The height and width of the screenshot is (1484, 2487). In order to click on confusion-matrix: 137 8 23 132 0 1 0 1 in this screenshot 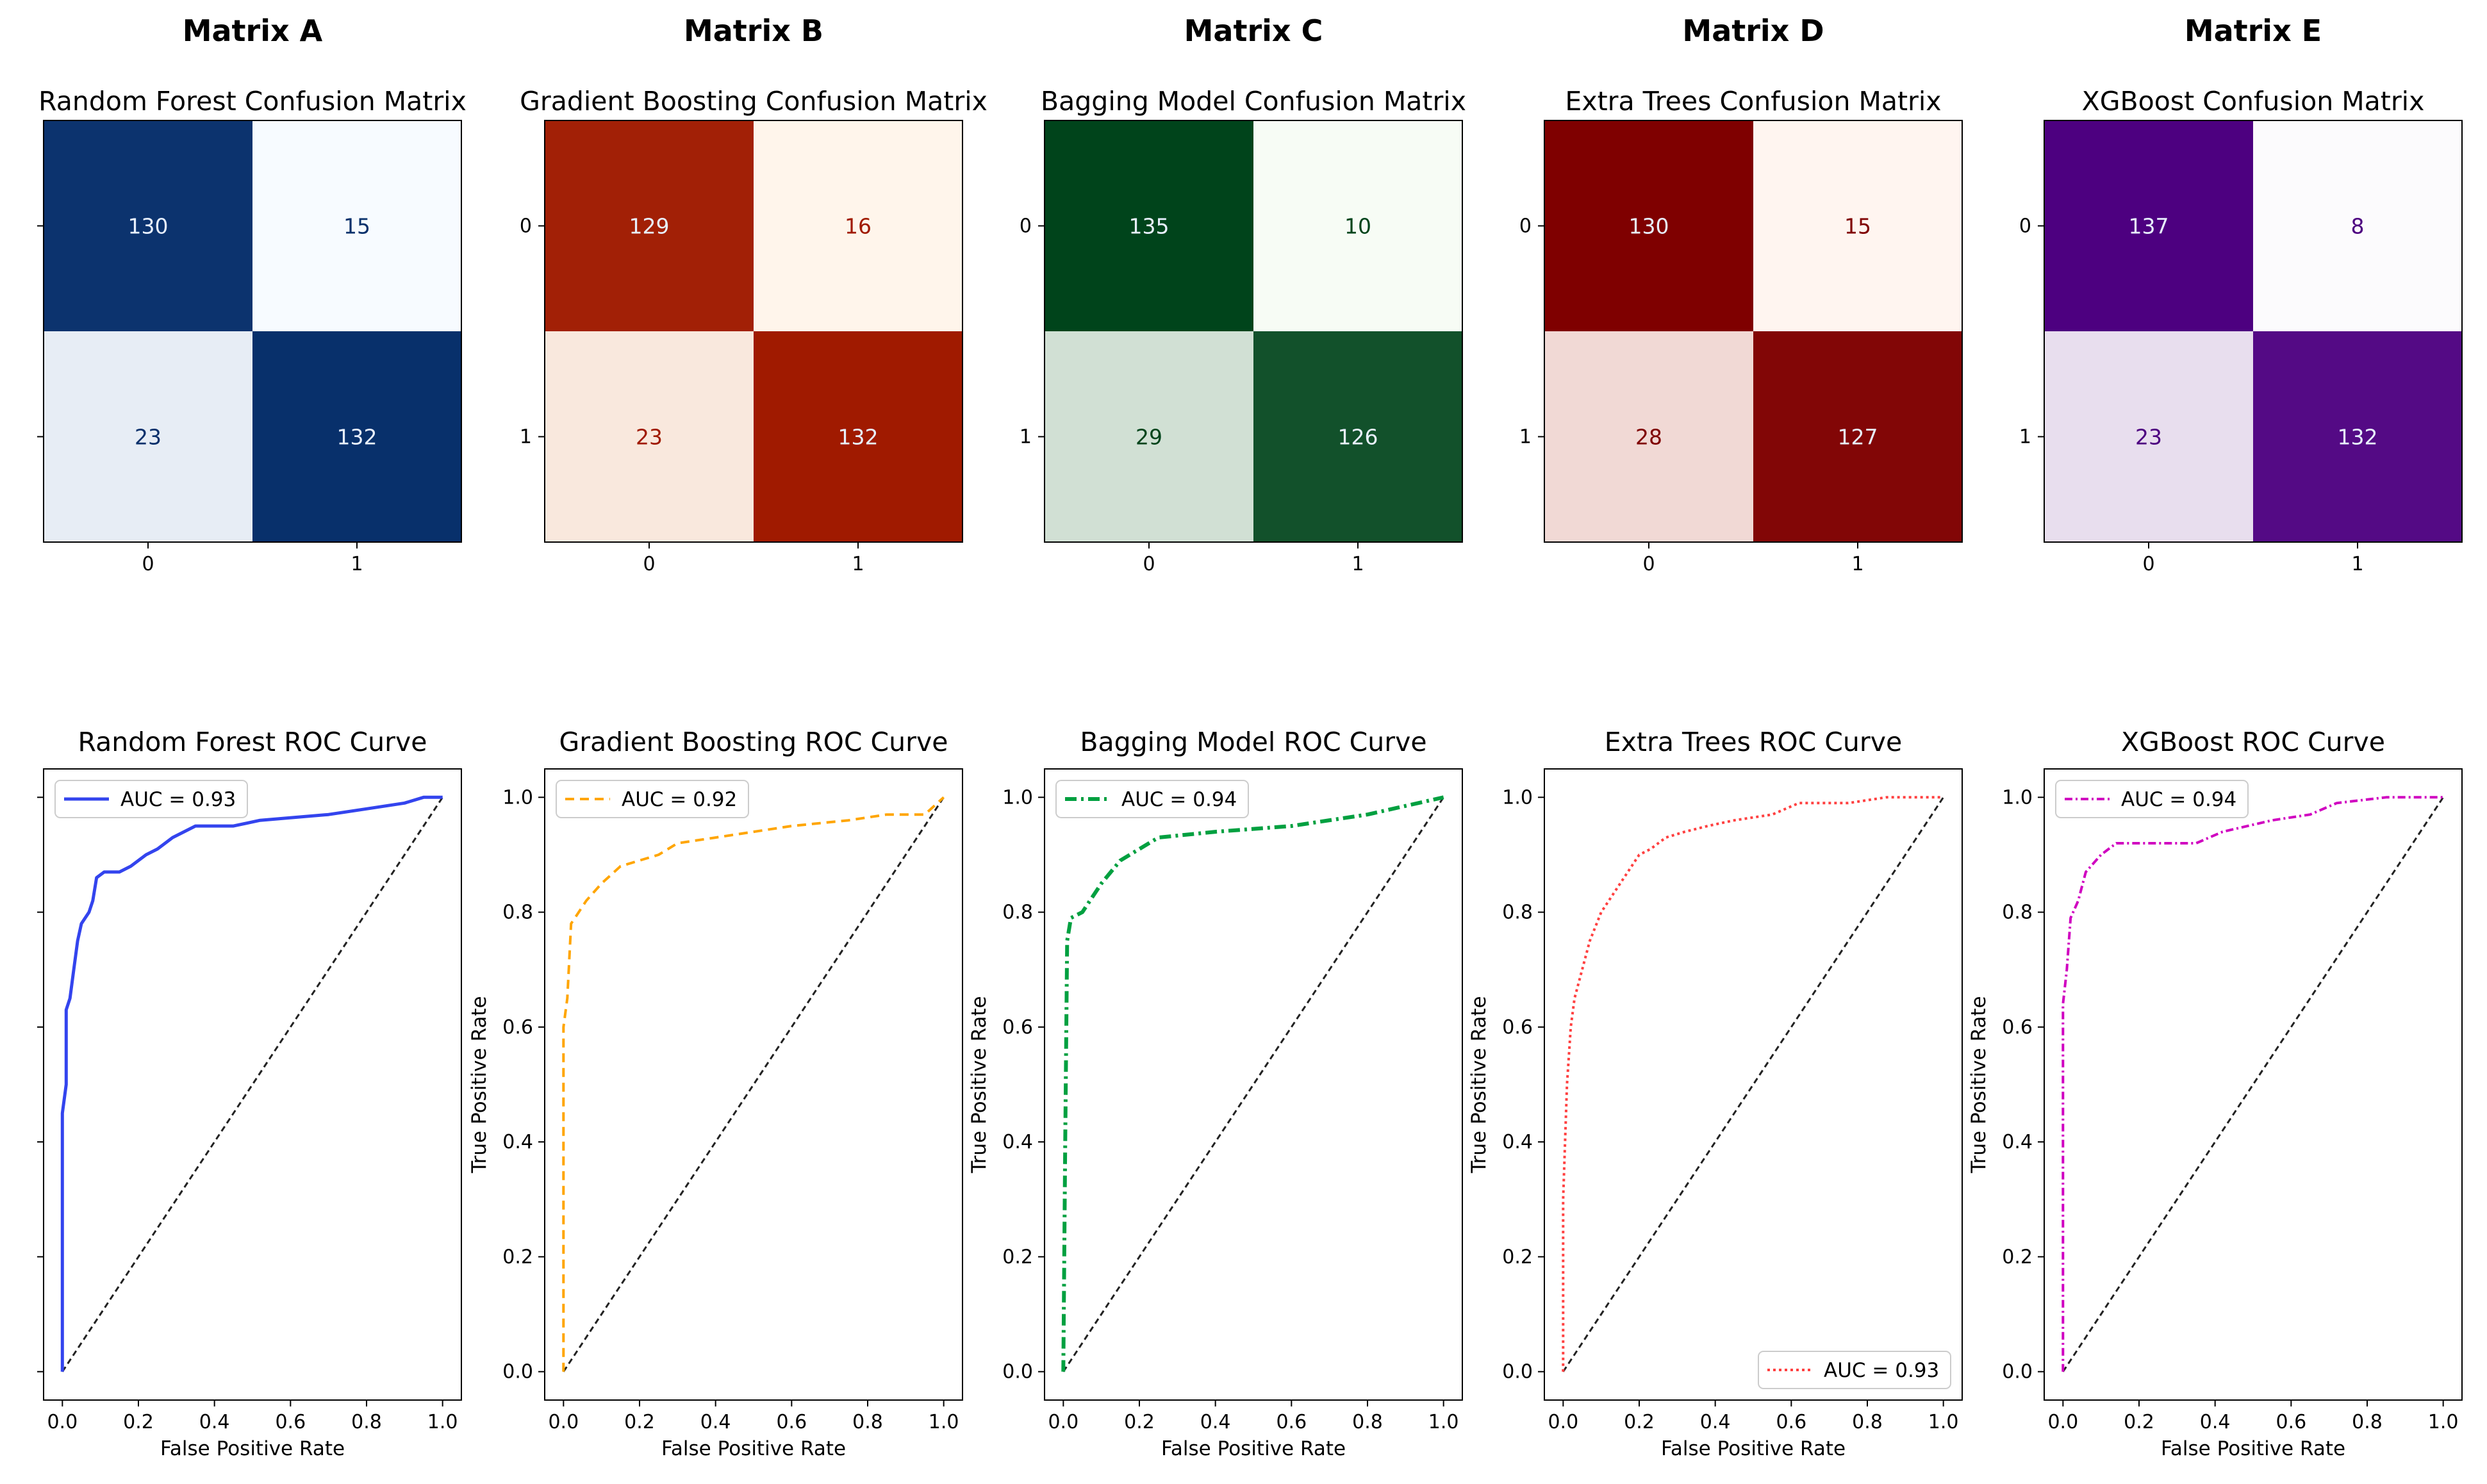, I will do `click(2241, 347)`.